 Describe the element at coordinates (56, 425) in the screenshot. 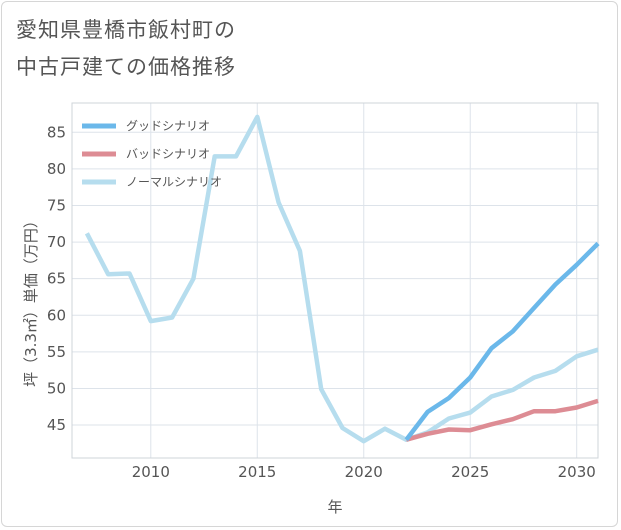

I see `y-tick-45: 45` at that location.